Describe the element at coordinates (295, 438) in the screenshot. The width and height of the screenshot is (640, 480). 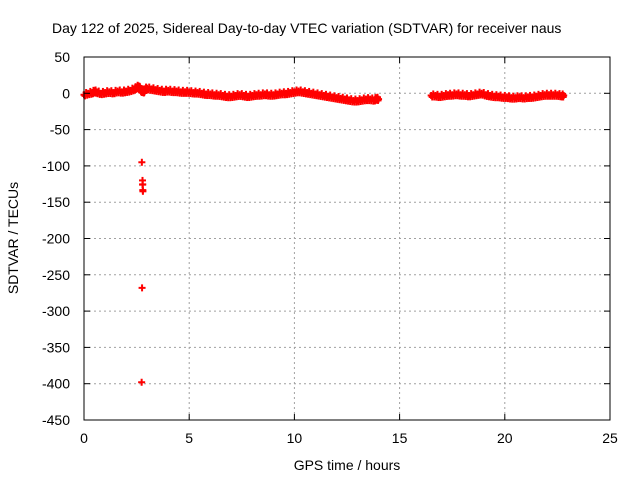
I see `x-tick-label: 10` at that location.